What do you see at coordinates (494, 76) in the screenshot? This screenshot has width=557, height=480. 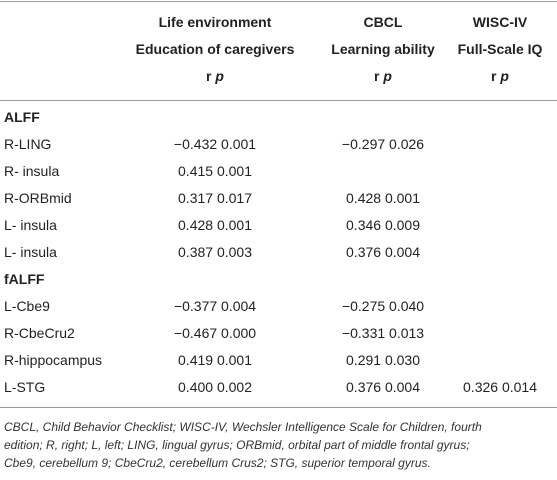 I see `col3-stat-r: r` at bounding box center [494, 76].